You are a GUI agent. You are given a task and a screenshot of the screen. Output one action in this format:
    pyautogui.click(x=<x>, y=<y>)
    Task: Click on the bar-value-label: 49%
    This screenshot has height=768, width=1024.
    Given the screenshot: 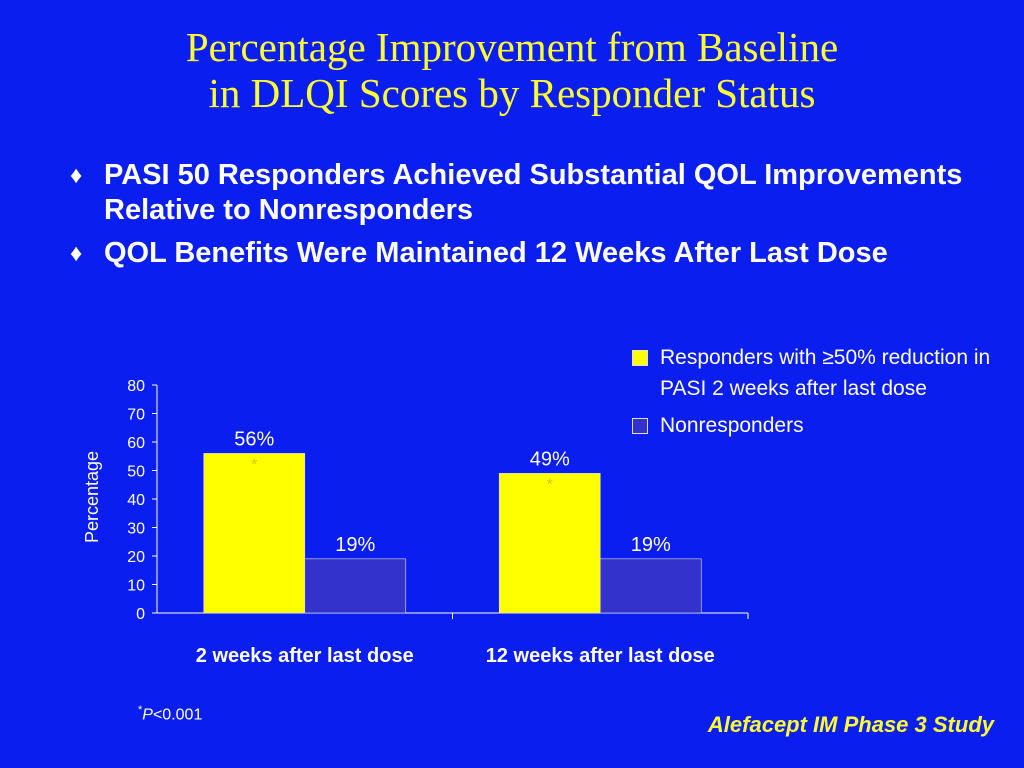 What is the action you would take?
    pyautogui.click(x=550, y=459)
    